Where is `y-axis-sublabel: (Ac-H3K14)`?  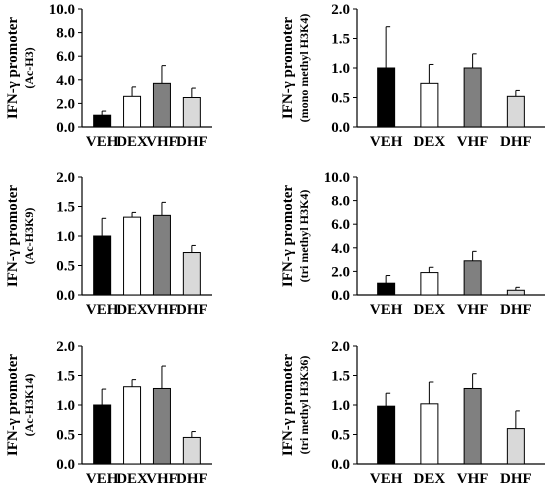
y-axis-sublabel: (Ac-H3K14) is located at coordinates (29, 405).